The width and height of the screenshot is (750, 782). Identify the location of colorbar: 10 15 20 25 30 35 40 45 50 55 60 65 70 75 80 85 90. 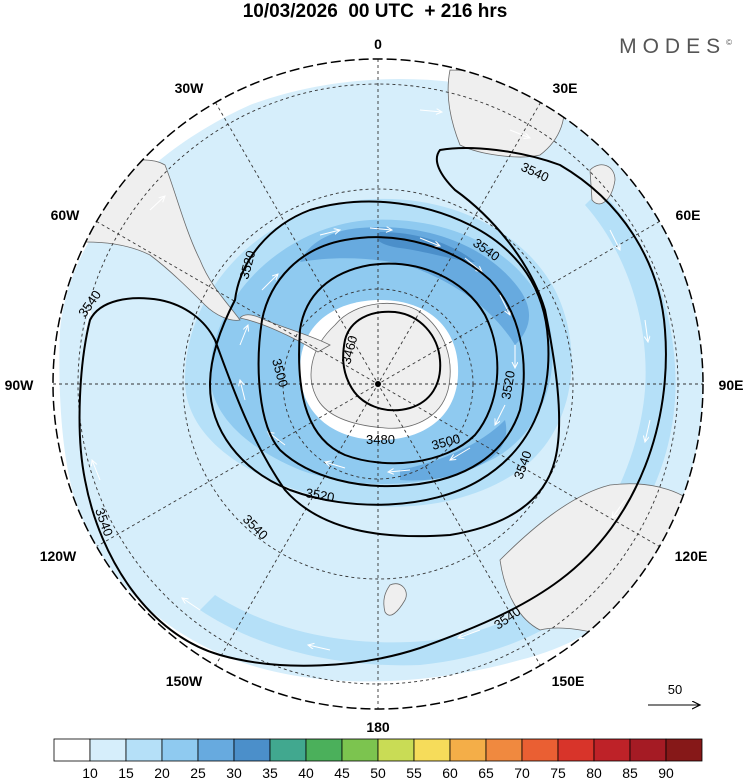
(378, 759).